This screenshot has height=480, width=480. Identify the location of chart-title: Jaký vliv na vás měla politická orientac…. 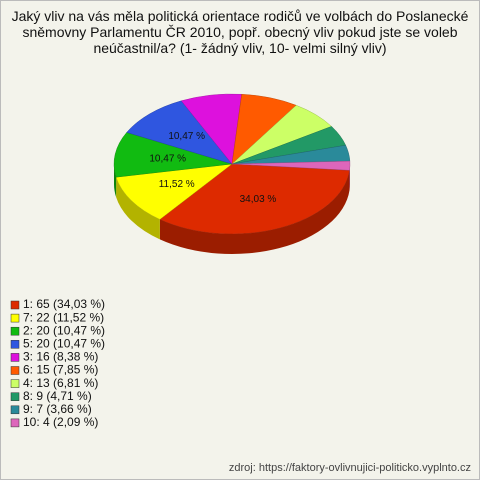
(240, 32).